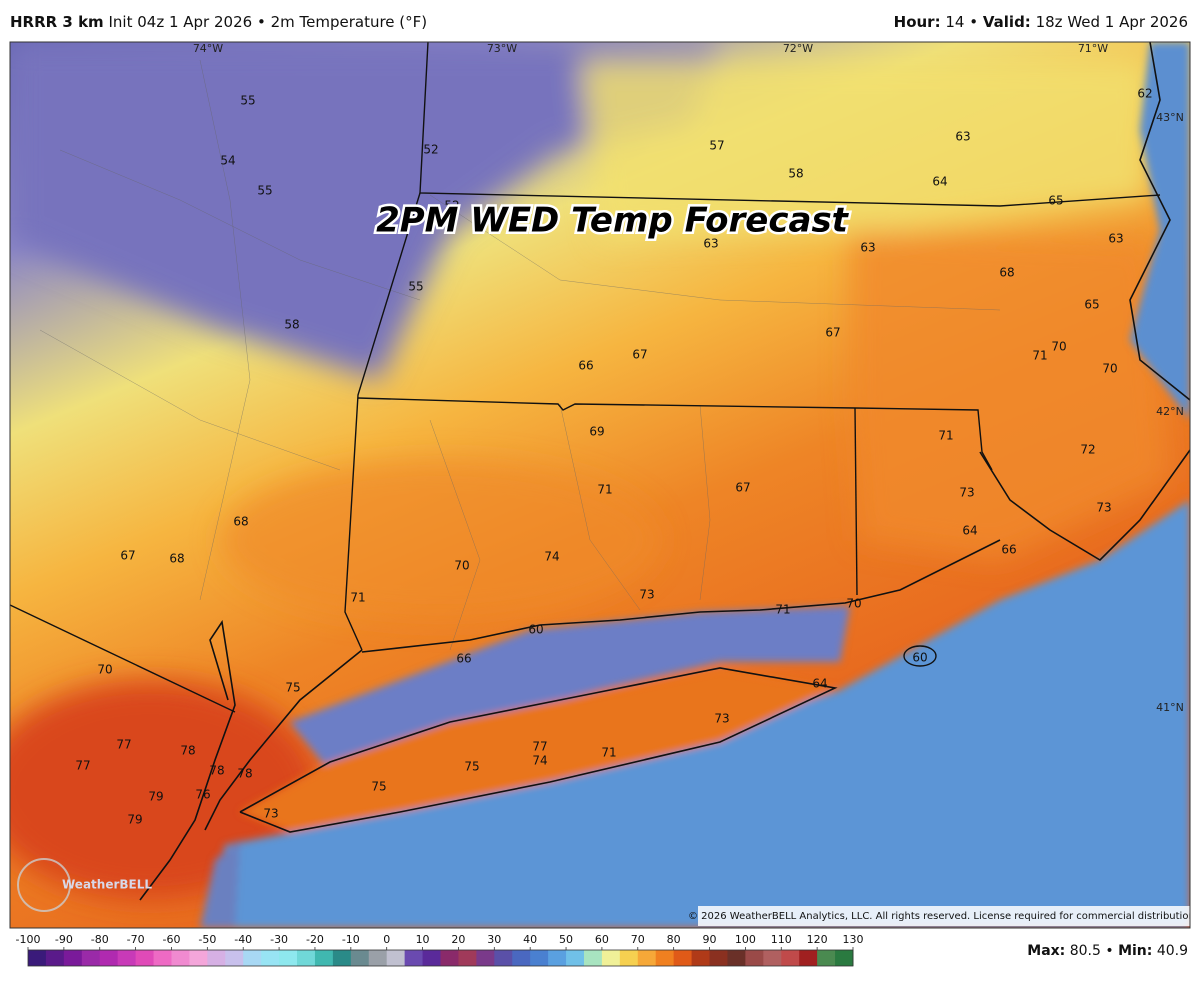 Image resolution: width=1200 pixels, height=990 pixels. What do you see at coordinates (451, 206) in the screenshot?
I see `temperature-label: 52` at bounding box center [451, 206].